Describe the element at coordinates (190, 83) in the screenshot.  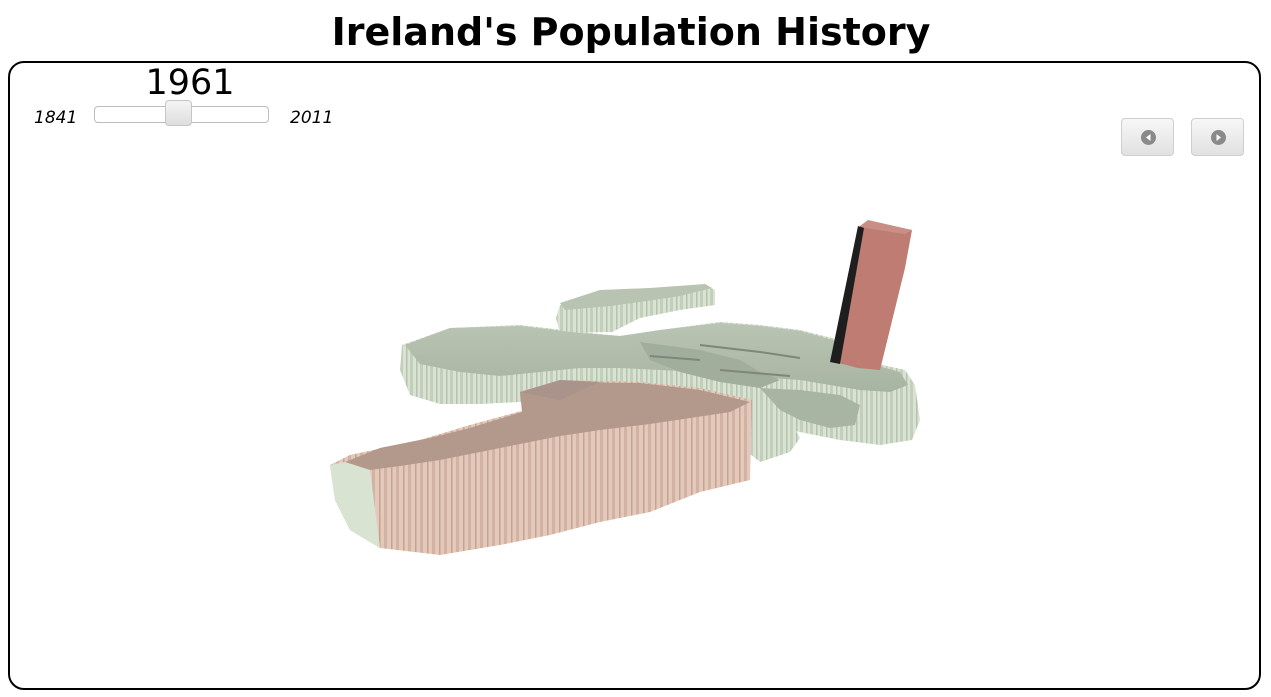
I see `current-year-label: 1961` at that location.